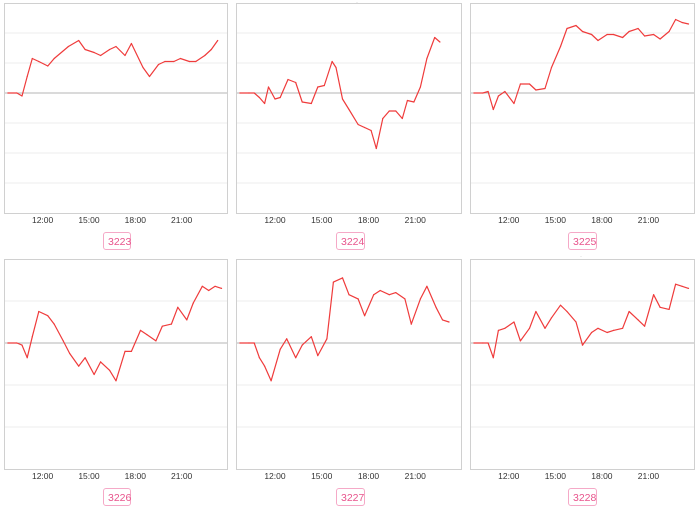 Image resolution: width=700 pixels, height=511 pixels. Describe the element at coordinates (582, 497) in the screenshot. I see `chart-badge-3228: 3228` at that location.